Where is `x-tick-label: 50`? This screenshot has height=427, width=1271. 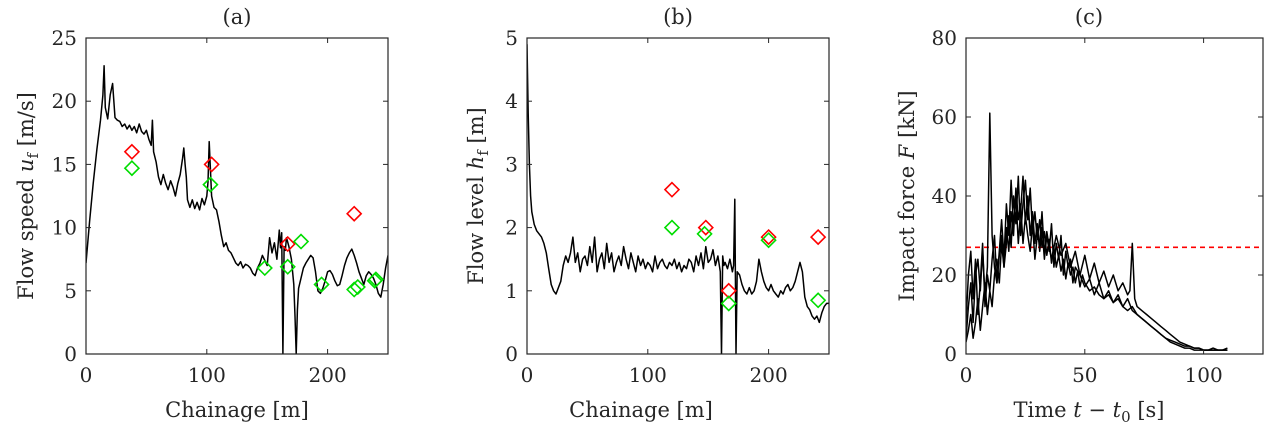
x-tick-label: 50 is located at coordinates (1084, 375).